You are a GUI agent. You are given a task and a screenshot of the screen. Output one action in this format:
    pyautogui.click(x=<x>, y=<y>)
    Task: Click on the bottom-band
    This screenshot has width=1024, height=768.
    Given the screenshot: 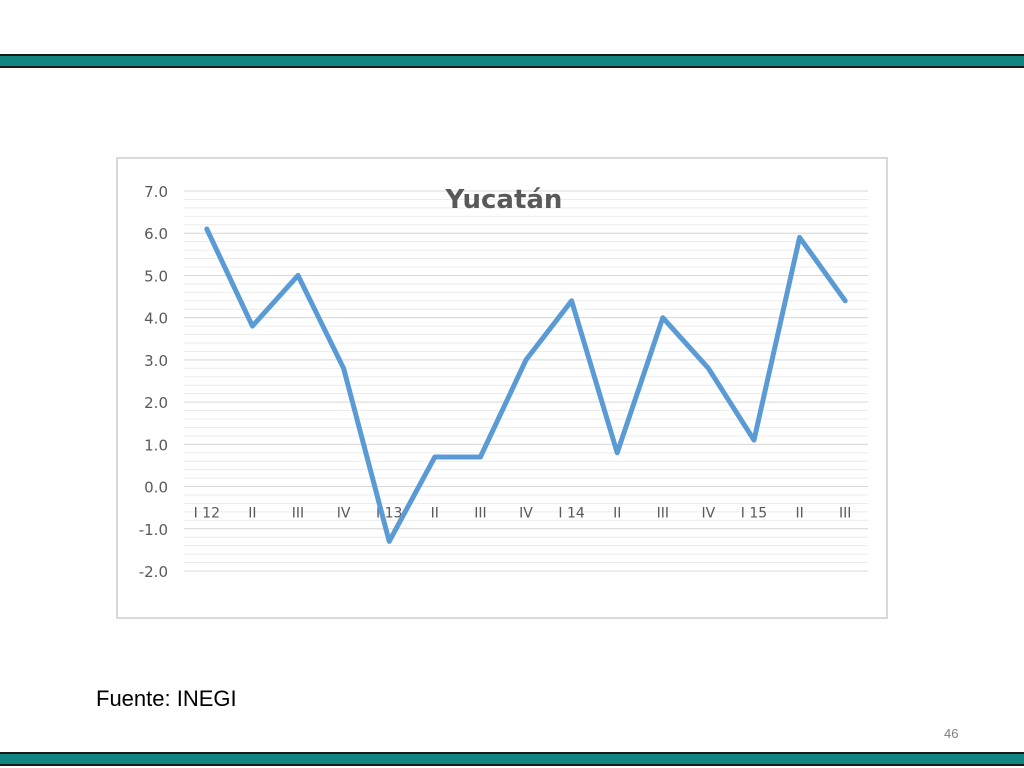 What is the action you would take?
    pyautogui.click(x=512, y=759)
    